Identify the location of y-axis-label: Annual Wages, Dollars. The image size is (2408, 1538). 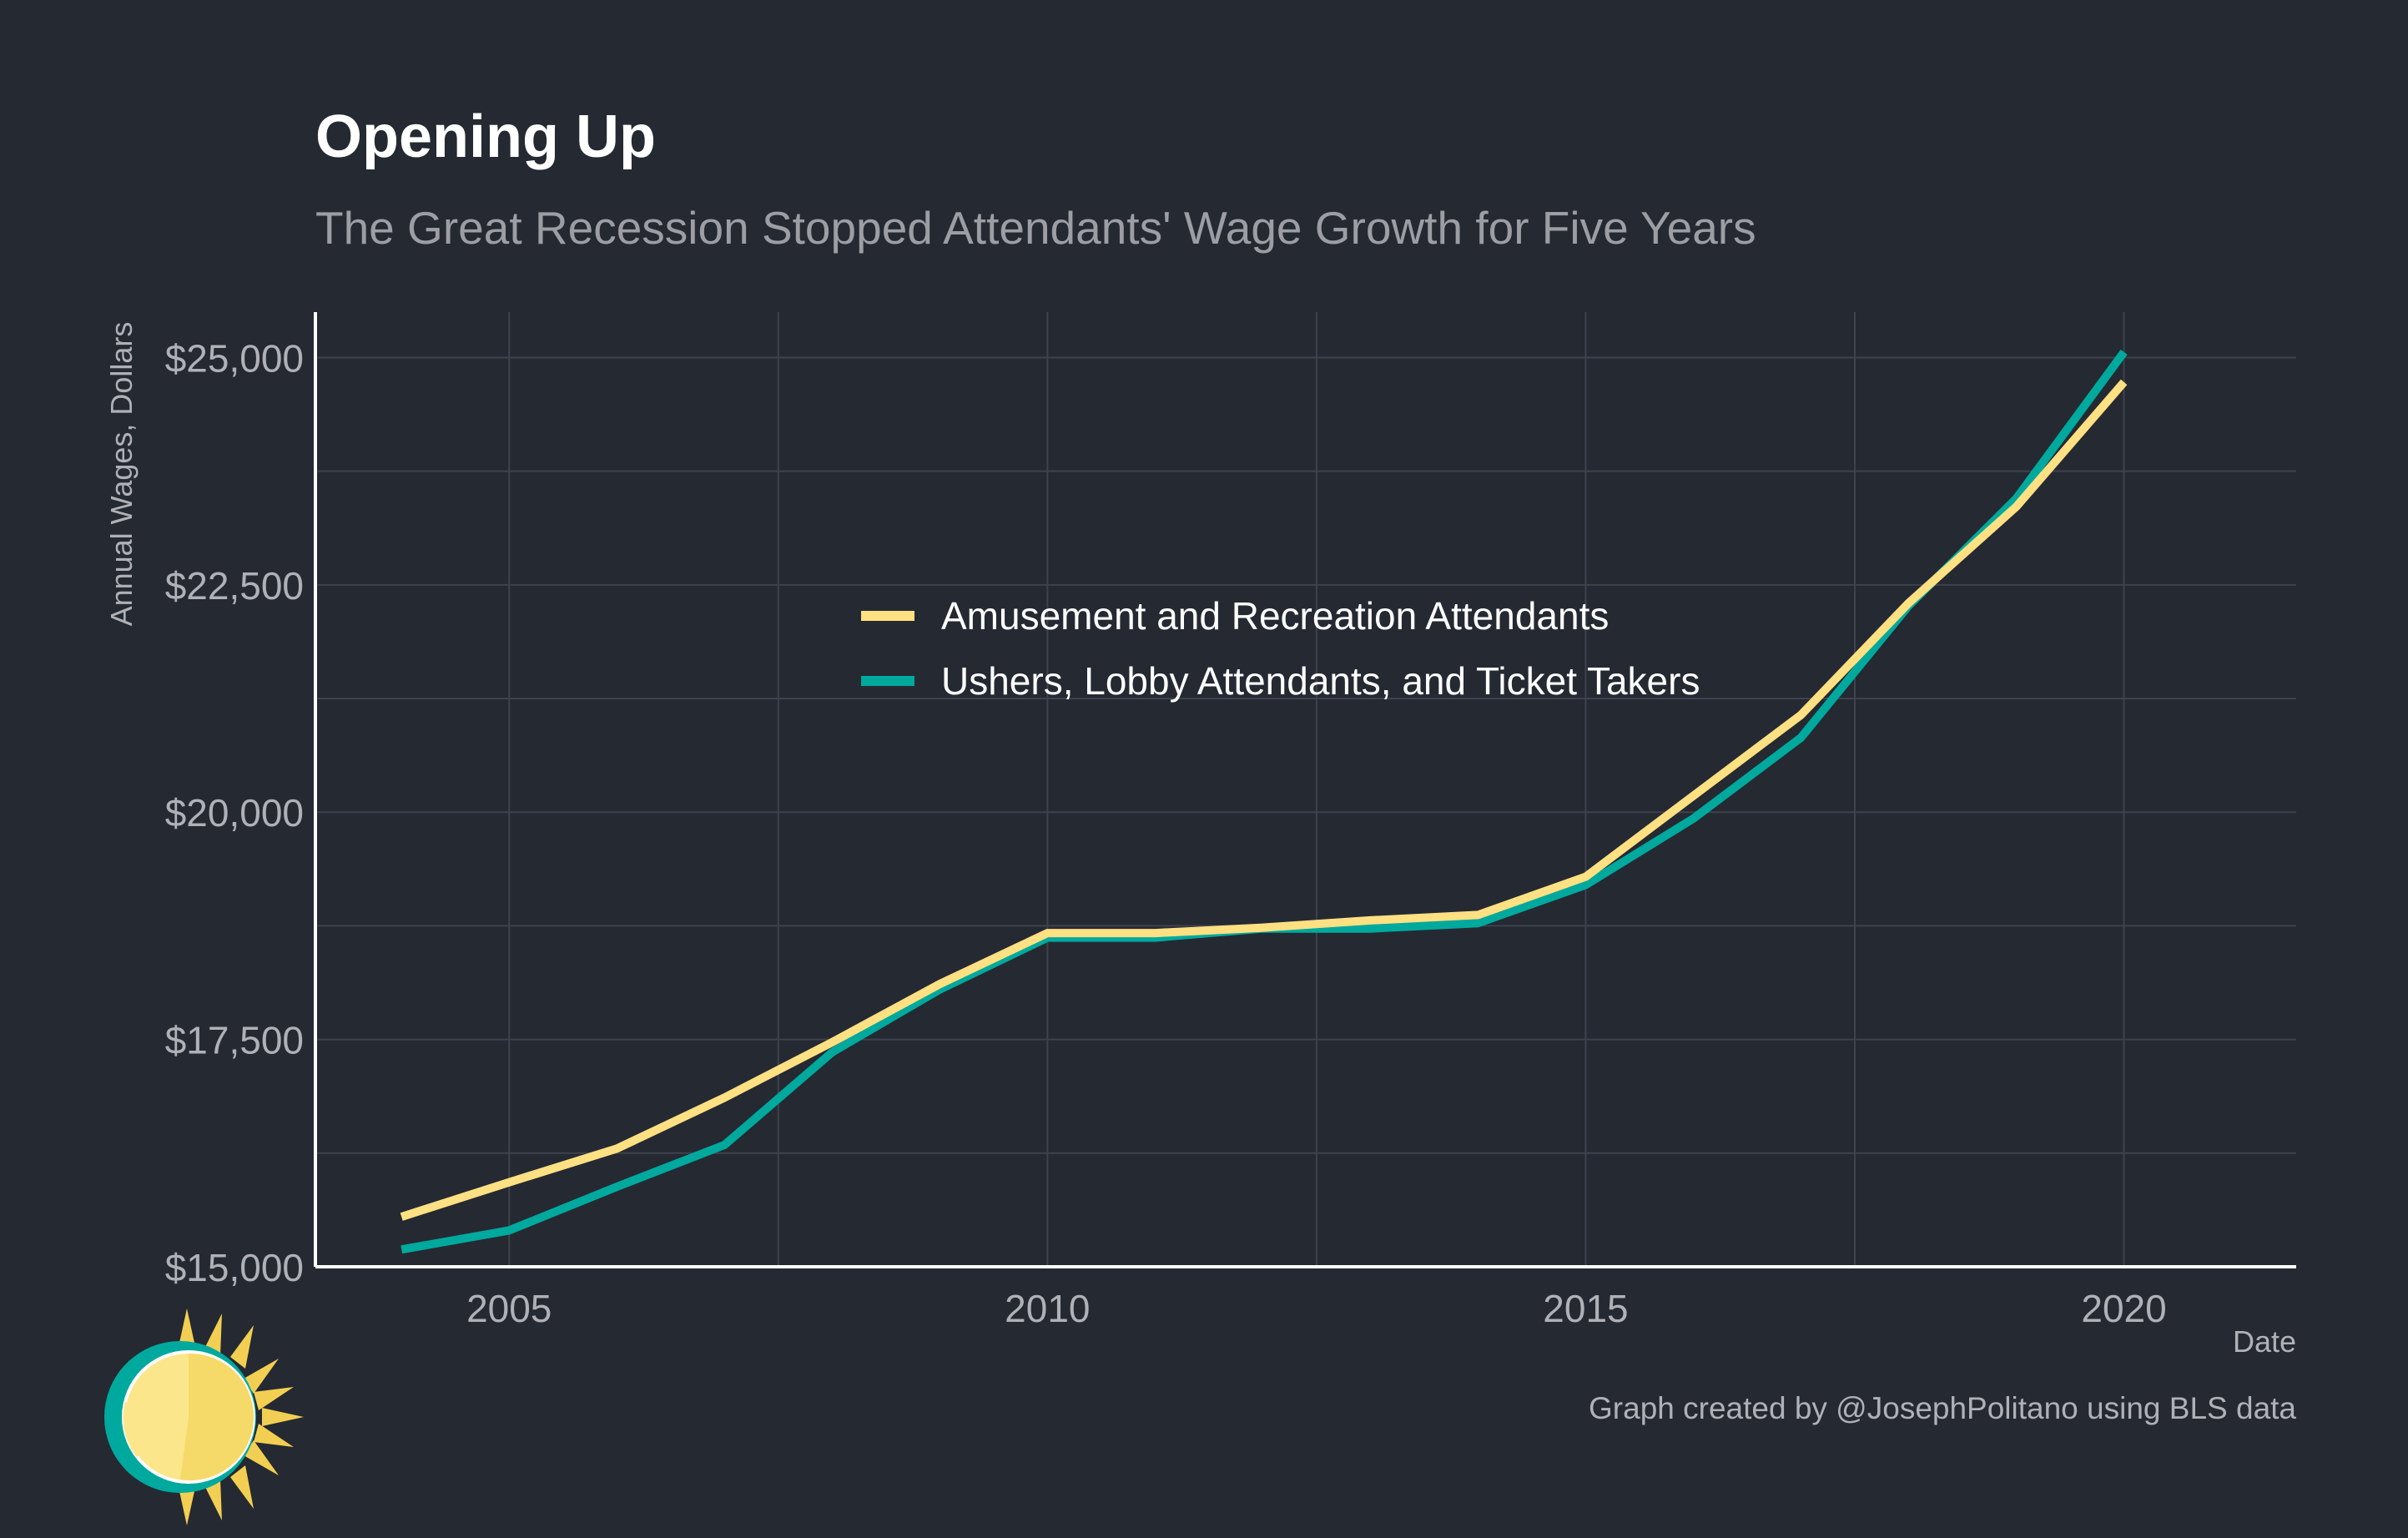
(121, 474).